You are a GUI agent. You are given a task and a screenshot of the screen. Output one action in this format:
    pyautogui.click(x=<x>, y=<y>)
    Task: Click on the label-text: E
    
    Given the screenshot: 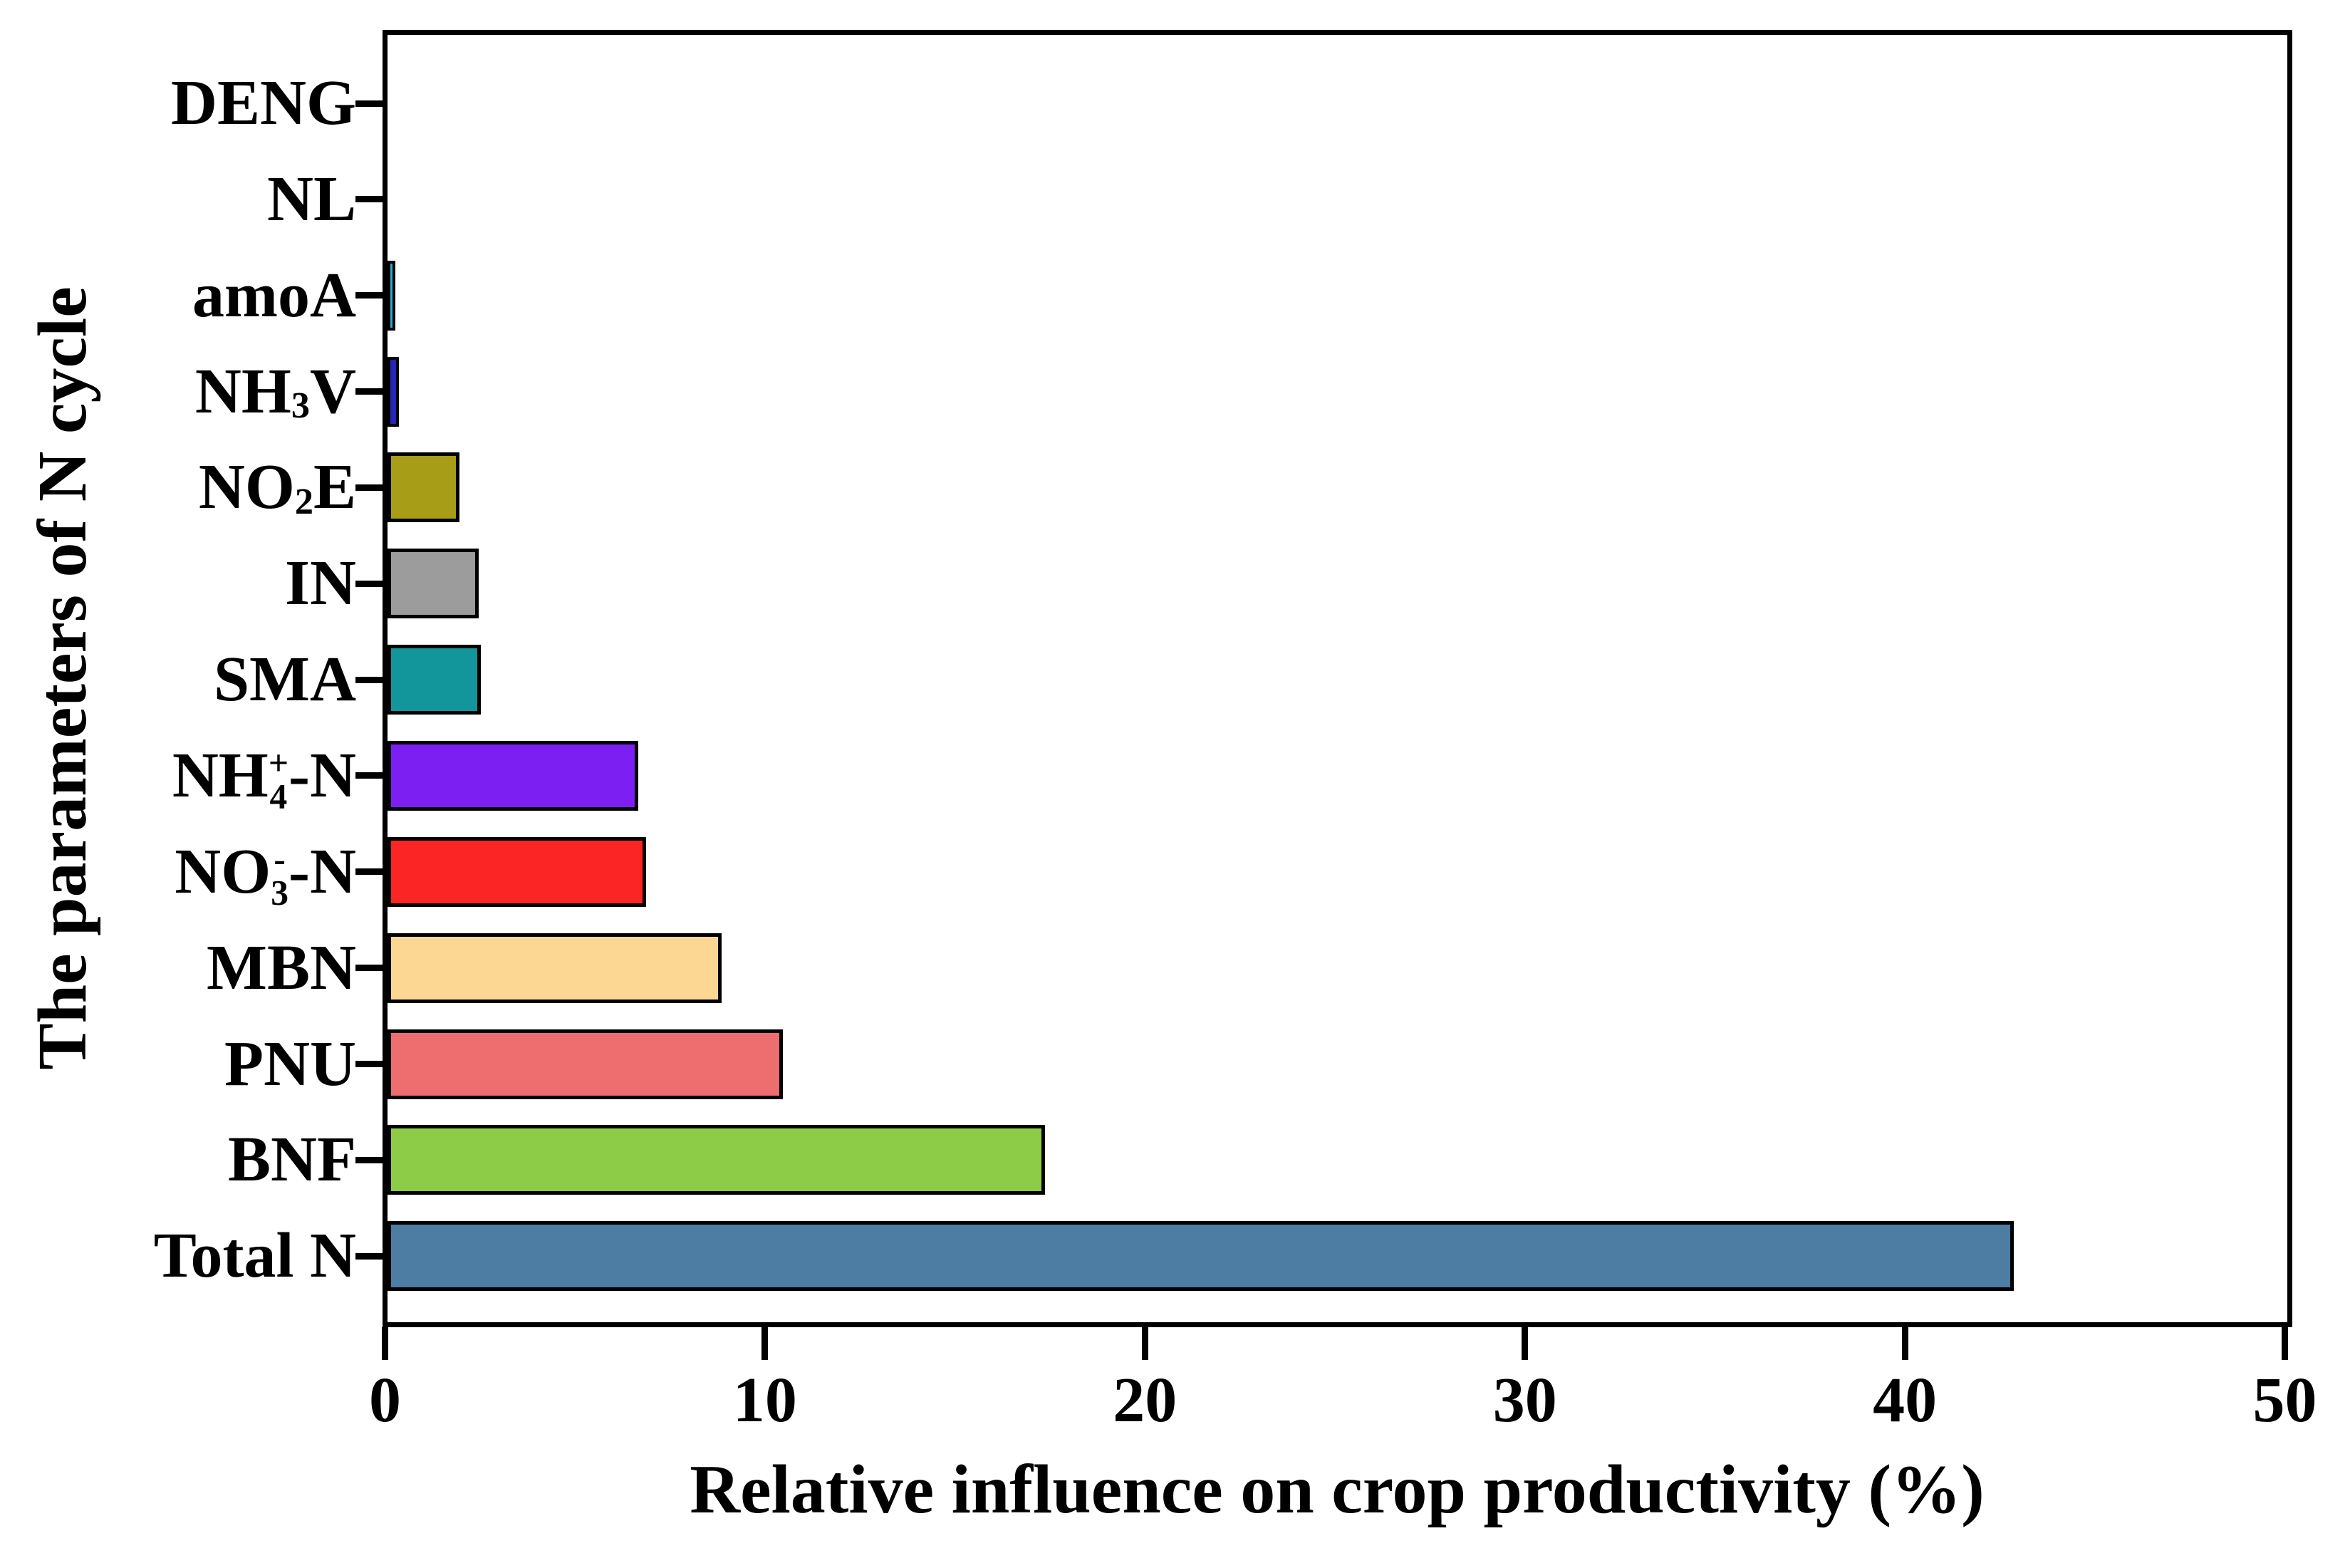 What is the action you would take?
    pyautogui.click(x=334, y=487)
    